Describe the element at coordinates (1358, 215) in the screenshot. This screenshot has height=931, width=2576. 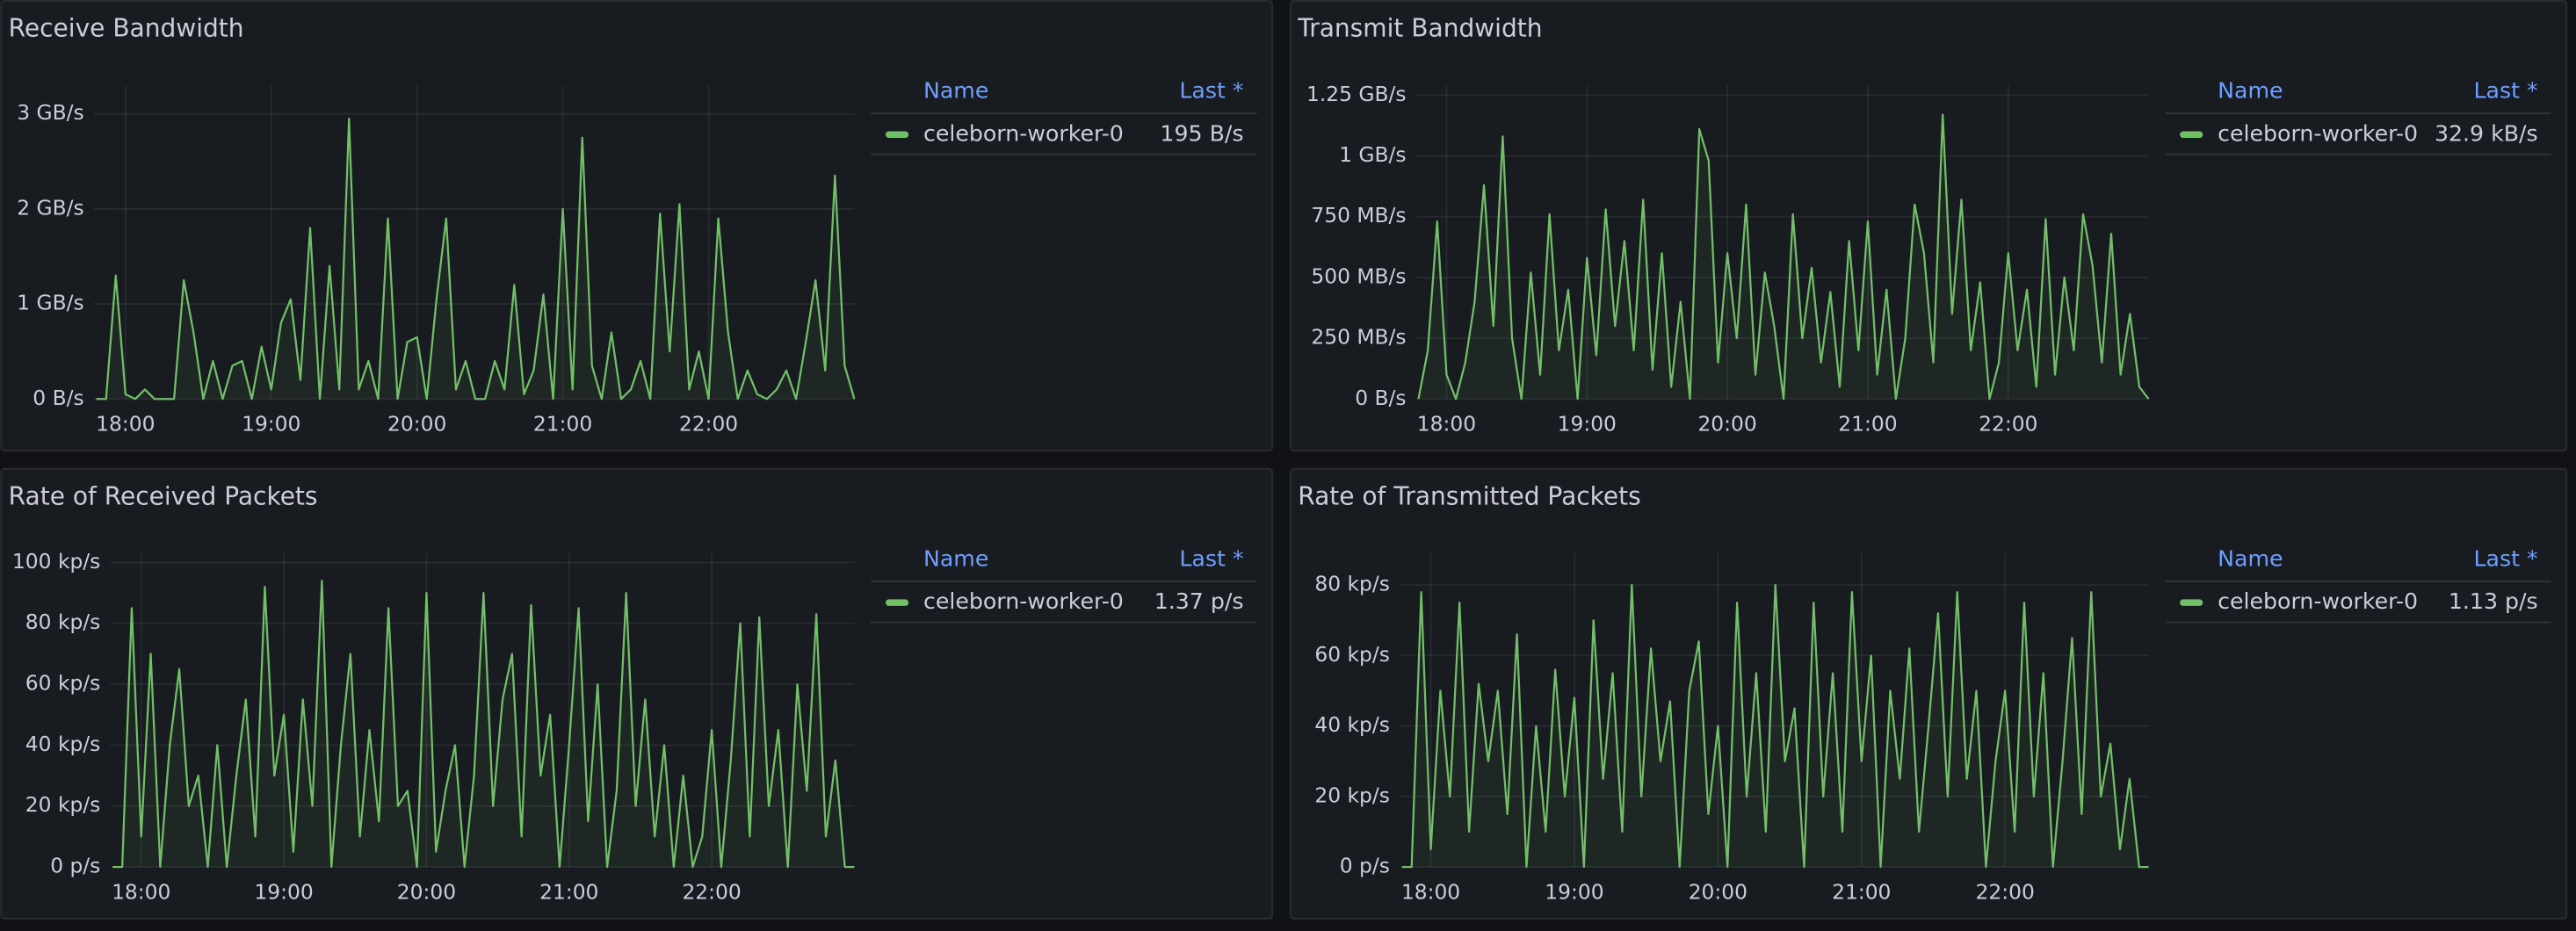
I see `y-tick-label: 750 MB/s` at that location.